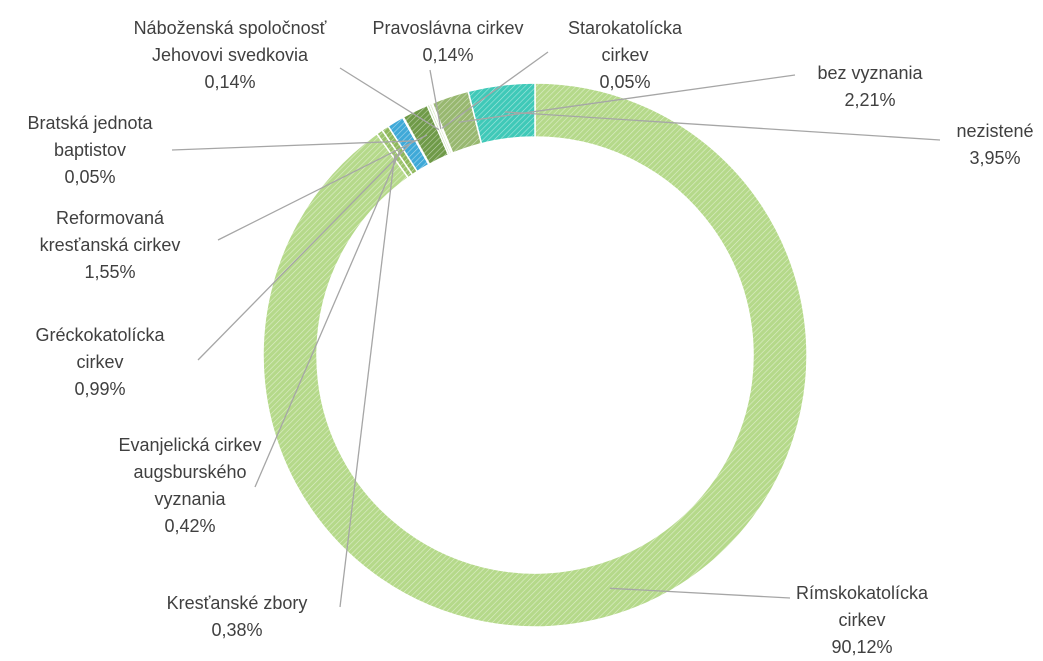 The height and width of the screenshot is (661, 1043). What do you see at coordinates (100, 348) in the screenshot?
I see `category-name: Gréckokatolícka cirkev` at bounding box center [100, 348].